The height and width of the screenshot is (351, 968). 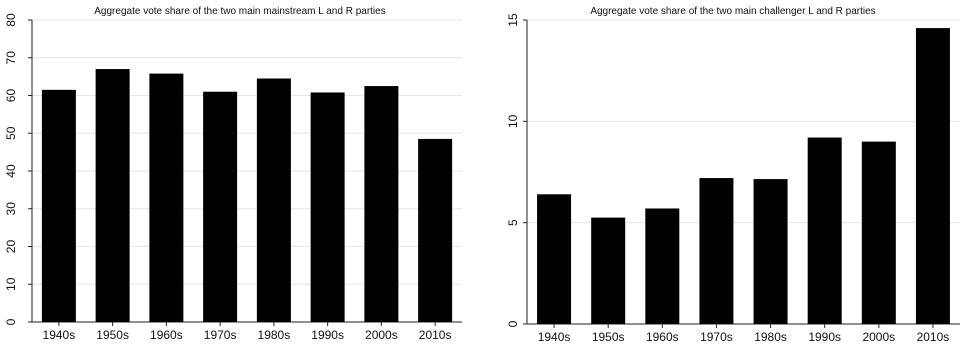 What do you see at coordinates (11, 171) in the screenshot?
I see `y-tick-label: 40` at bounding box center [11, 171].